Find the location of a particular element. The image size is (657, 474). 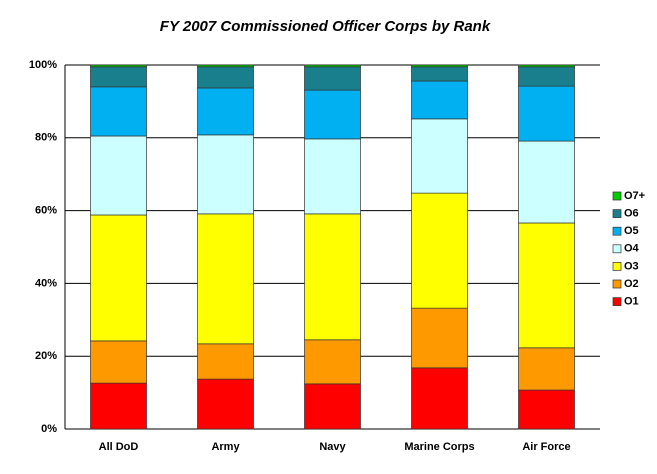

y-tick-label: 80% is located at coordinates (46, 138).